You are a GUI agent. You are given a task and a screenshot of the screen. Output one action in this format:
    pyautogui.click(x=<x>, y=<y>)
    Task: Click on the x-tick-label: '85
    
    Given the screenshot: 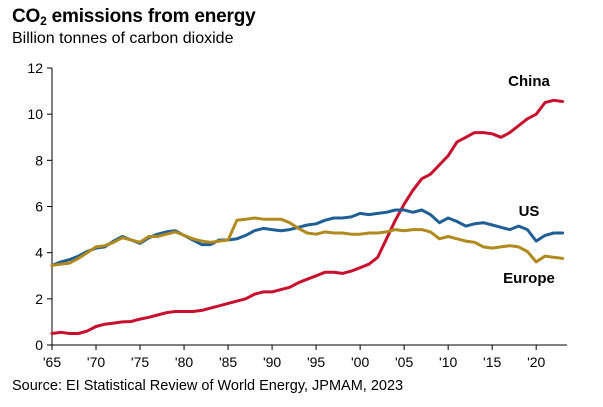 What is the action you would take?
    pyautogui.click(x=228, y=362)
    